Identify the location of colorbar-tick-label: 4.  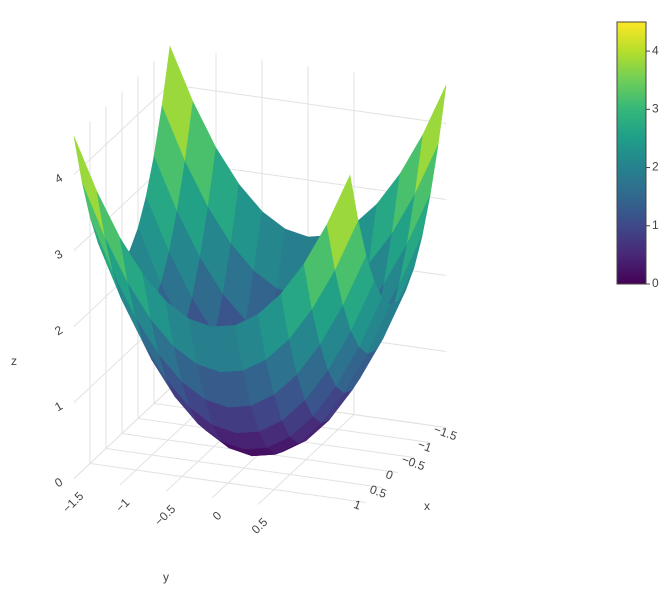
(655, 50).